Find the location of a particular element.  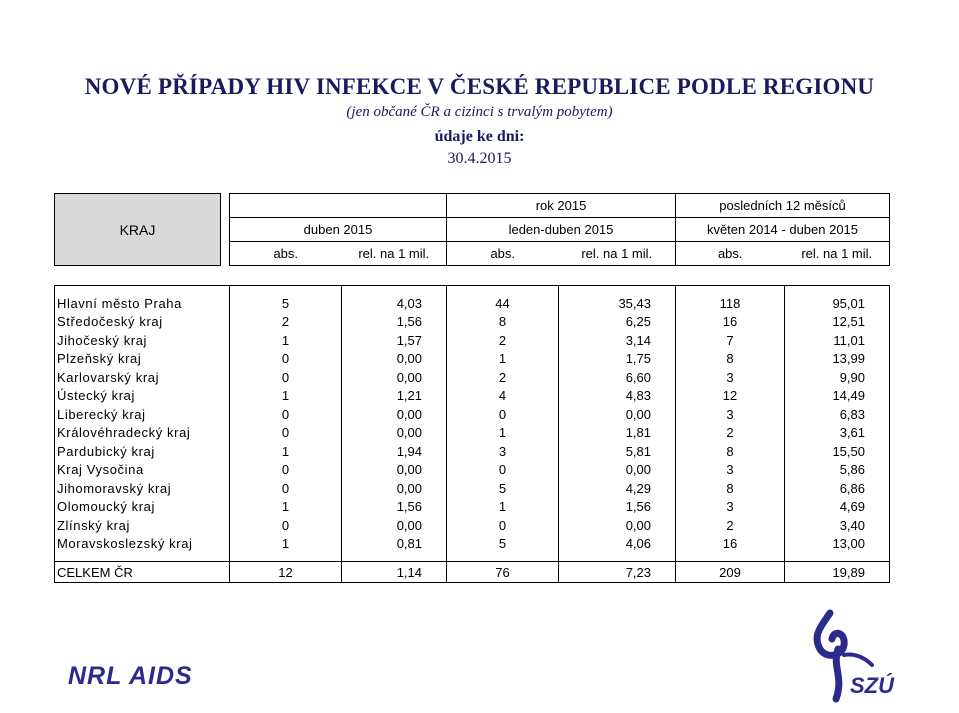

table-cell: 3,61 is located at coordinates (837, 432).